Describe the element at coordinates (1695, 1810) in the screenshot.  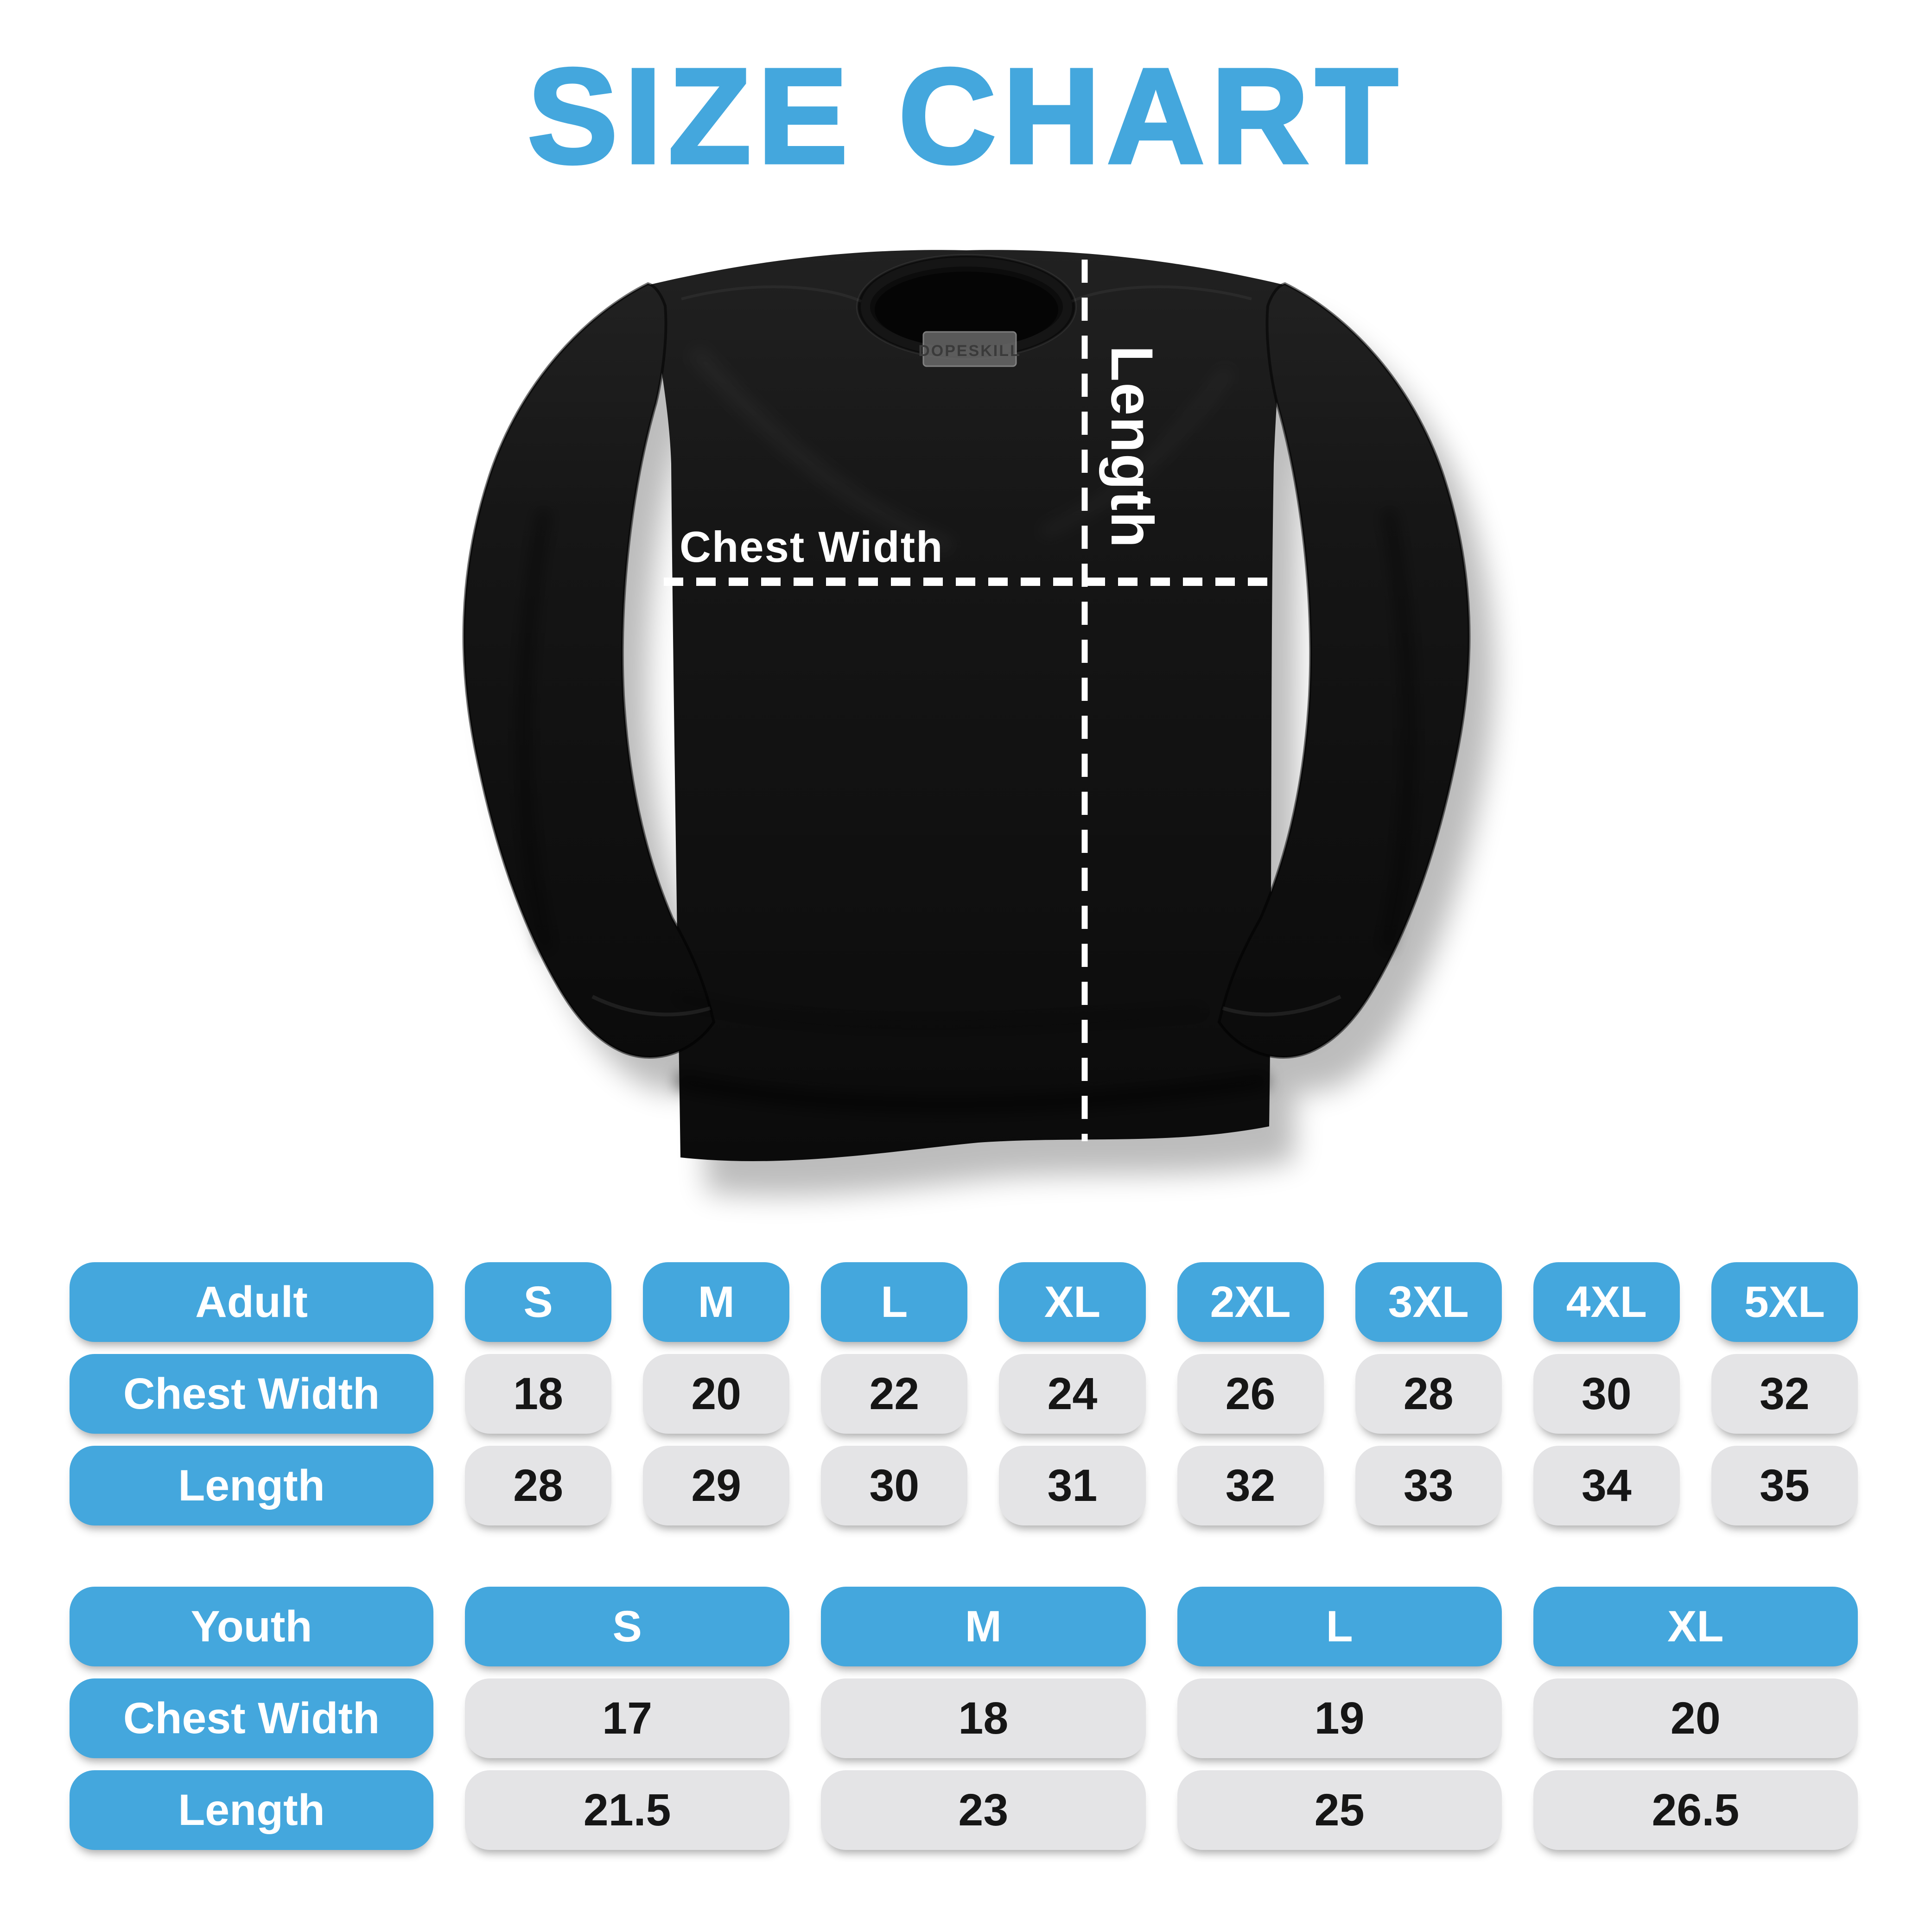
I see `value-pill: 26.5` at that location.